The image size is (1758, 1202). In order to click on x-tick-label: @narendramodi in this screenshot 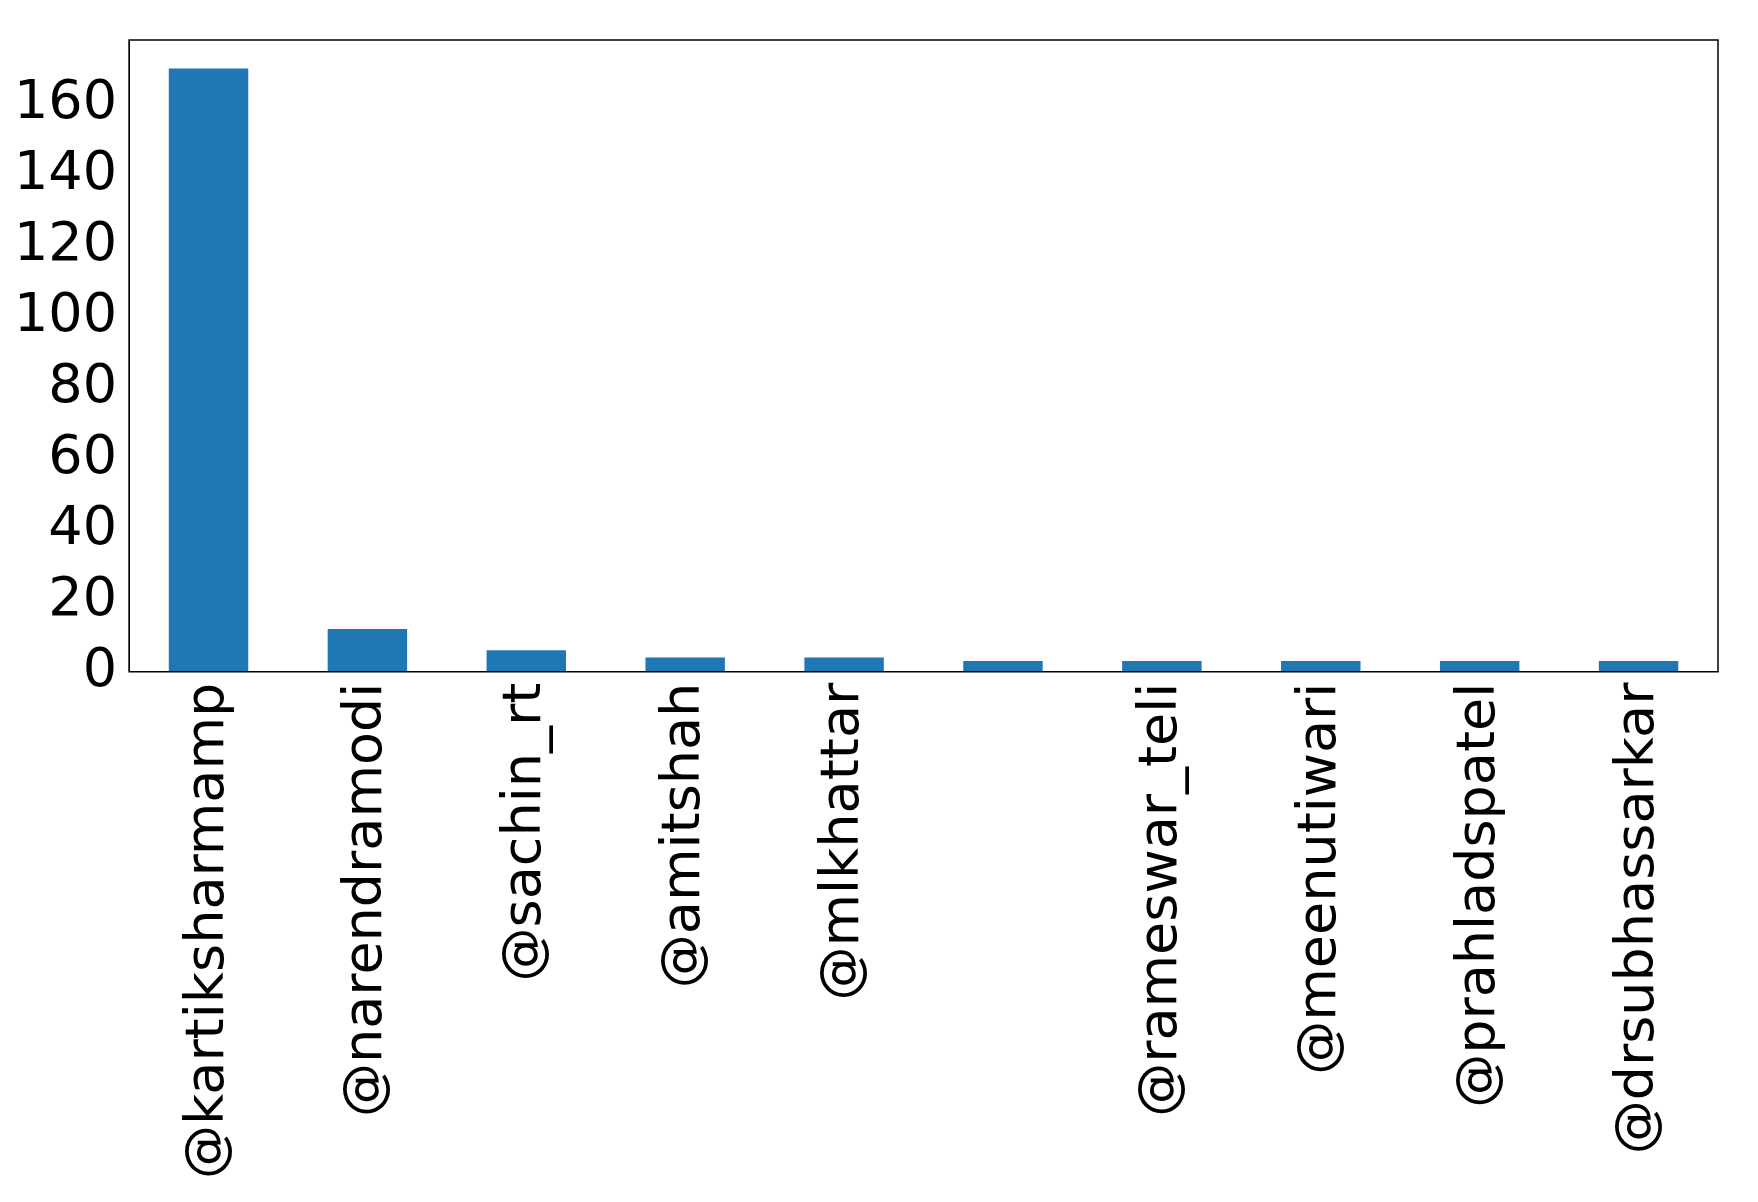, I will do `click(363, 899)`.